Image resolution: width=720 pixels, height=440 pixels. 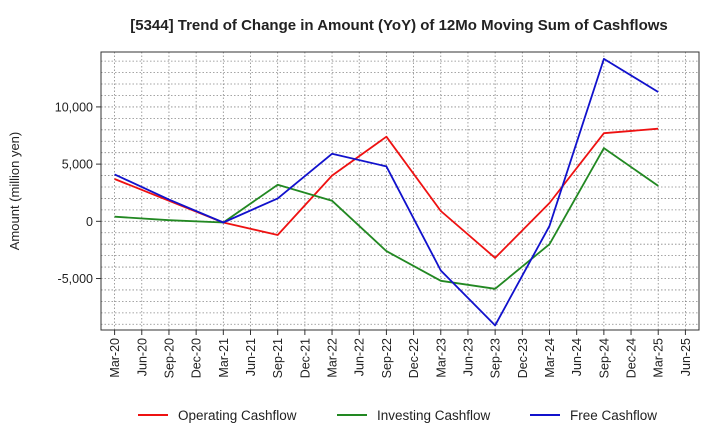 I want to click on x-tick-label: Mar-24, so click(x=550, y=358).